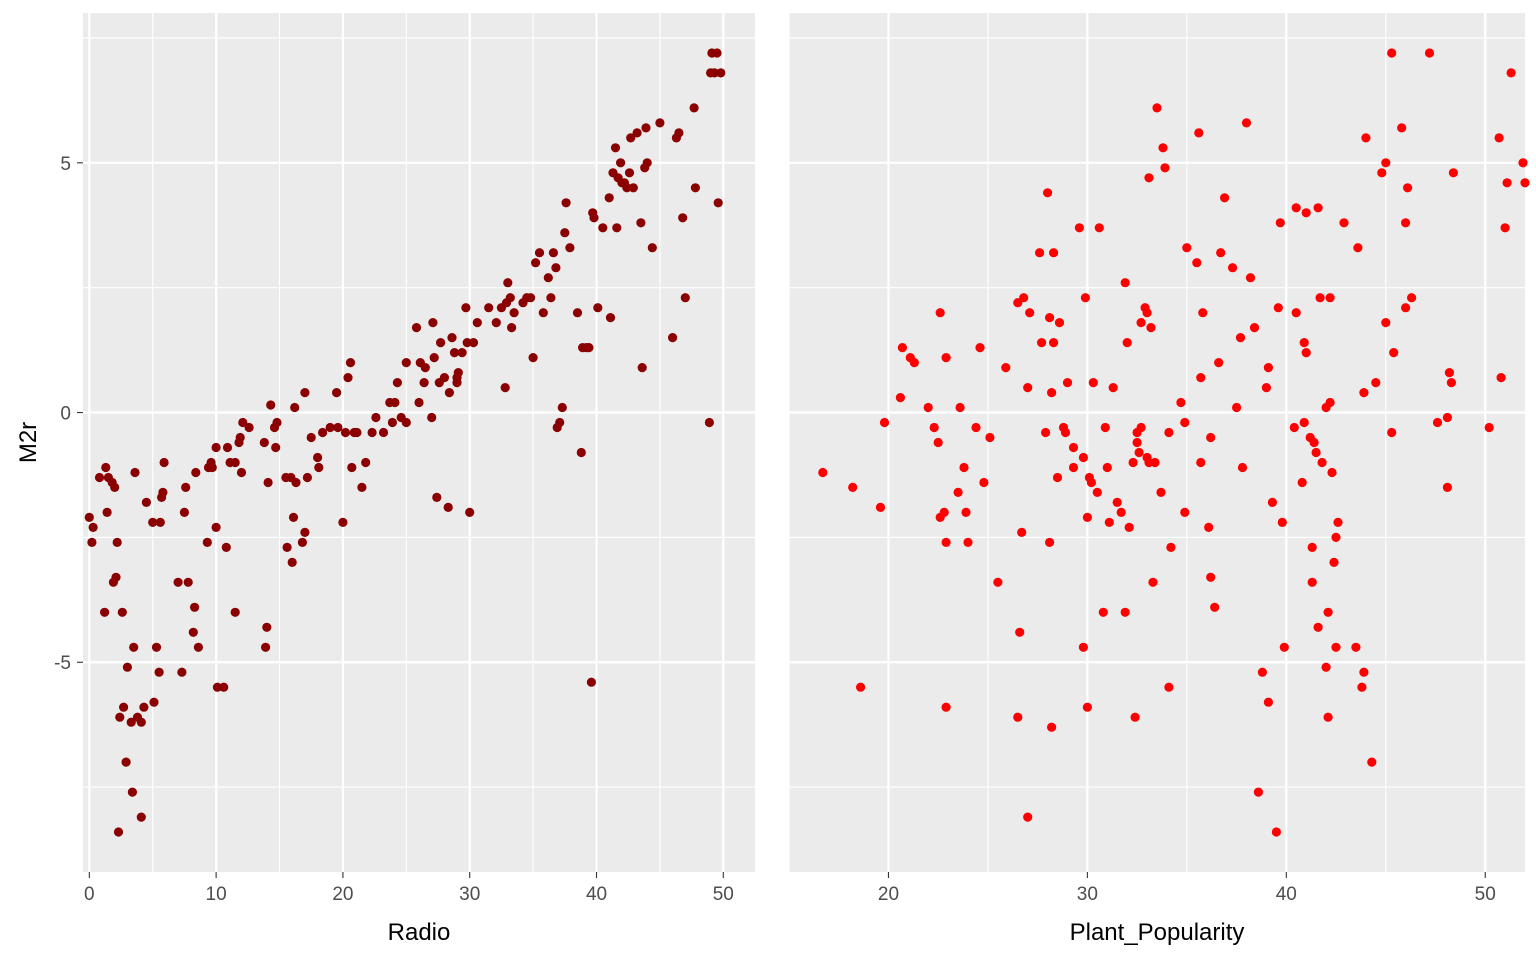  Describe the element at coordinates (62, 663) in the screenshot. I see `y-tick-label: -5` at that location.